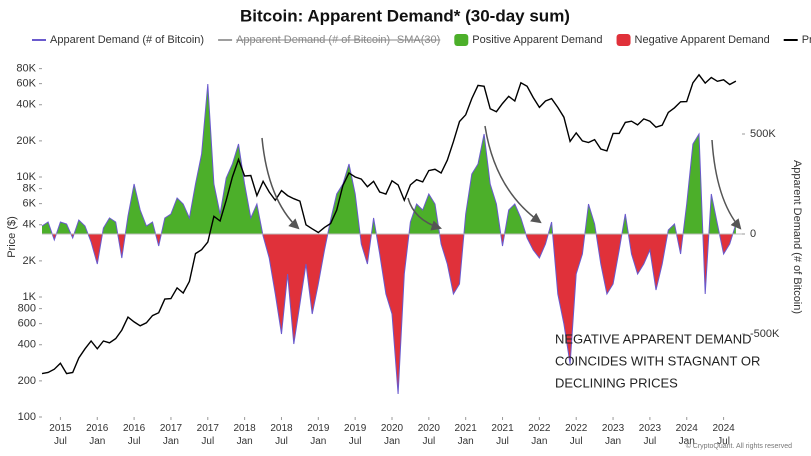 The height and width of the screenshot is (456, 811). Describe the element at coordinates (687, 435) in the screenshot. I see `x-tick-label: 2024 Jan` at that location.